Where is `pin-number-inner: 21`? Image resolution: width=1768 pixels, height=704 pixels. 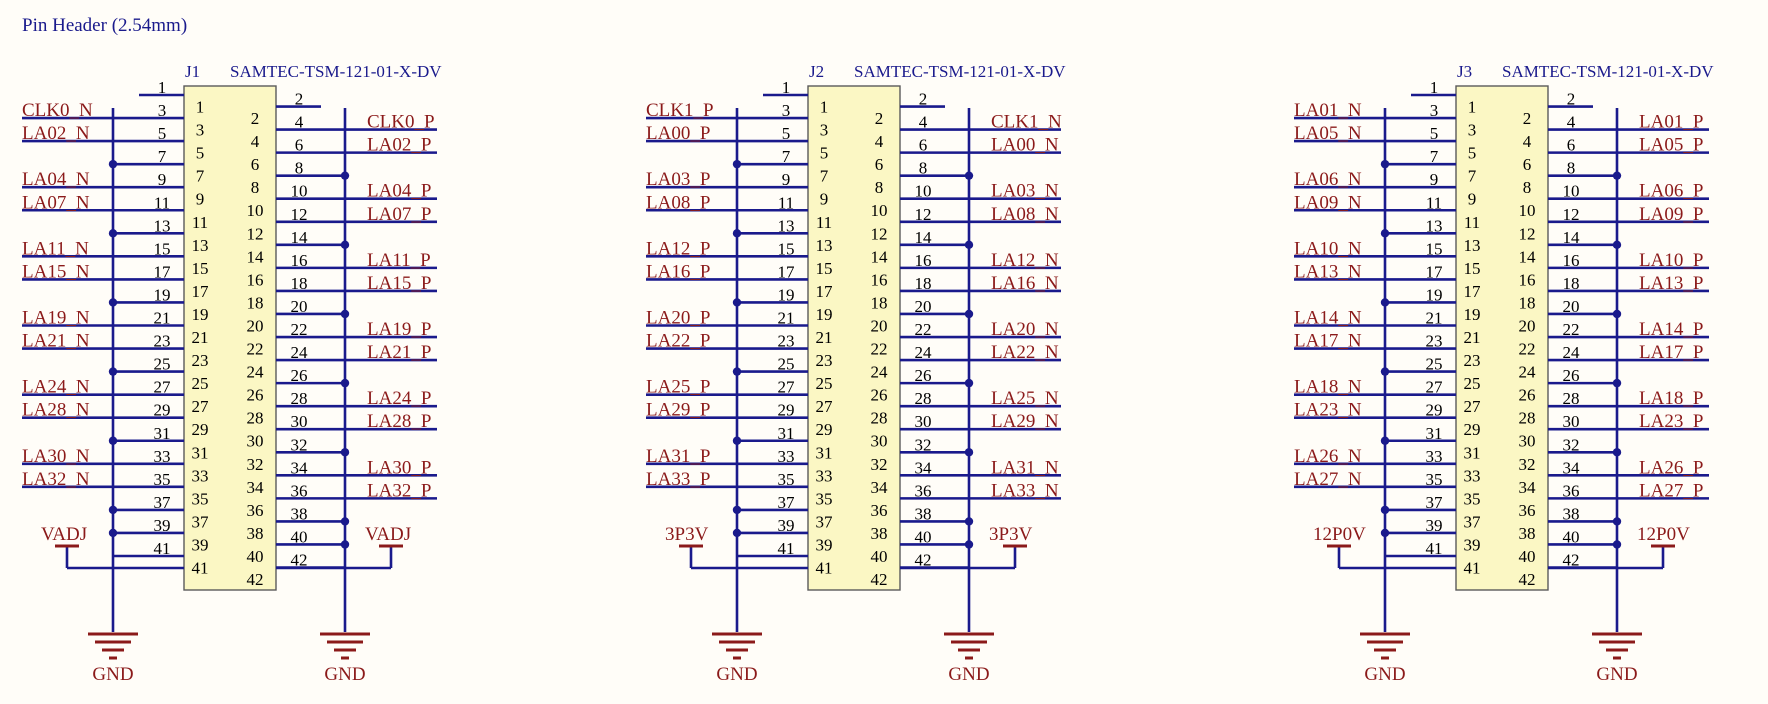
pin-number-inner: 21 is located at coordinates (1472, 337).